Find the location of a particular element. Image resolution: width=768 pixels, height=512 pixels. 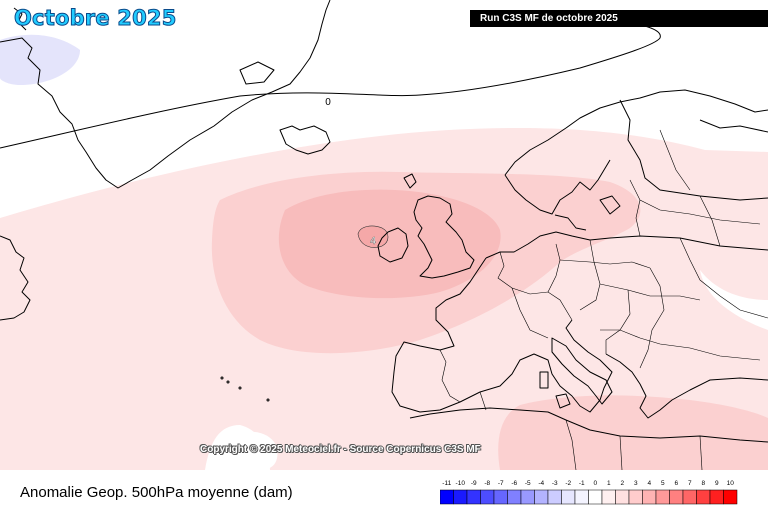

ireland-coast is located at coordinates (393, 245).